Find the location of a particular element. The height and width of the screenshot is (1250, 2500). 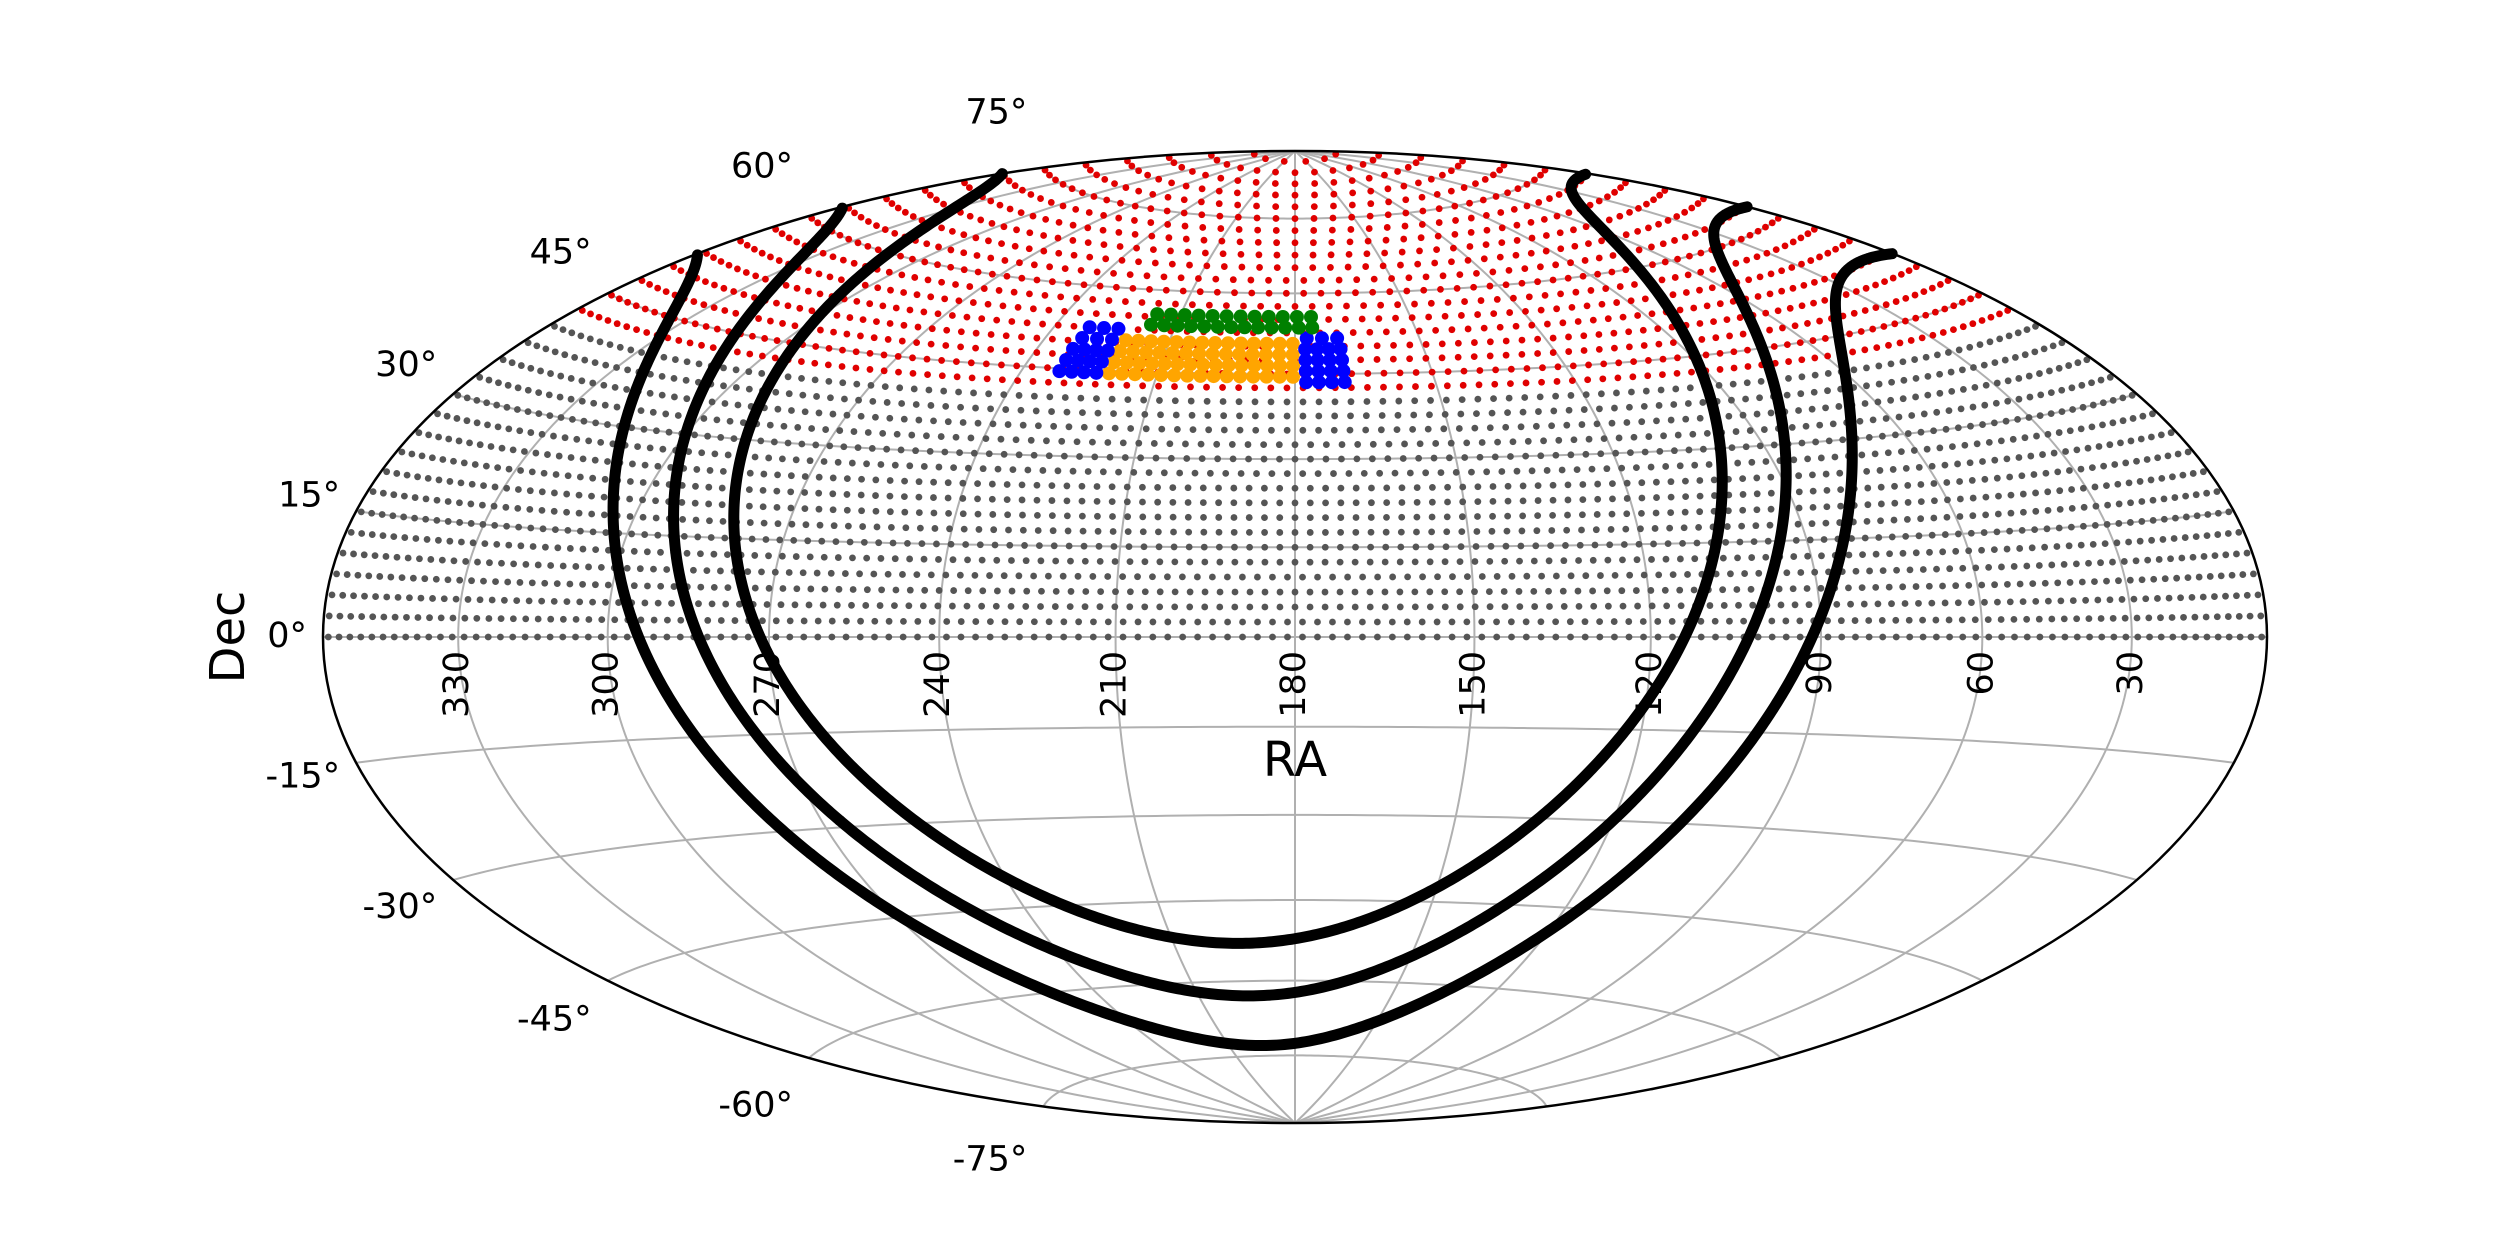

y-tick-label: 45° is located at coordinates (561, 253).